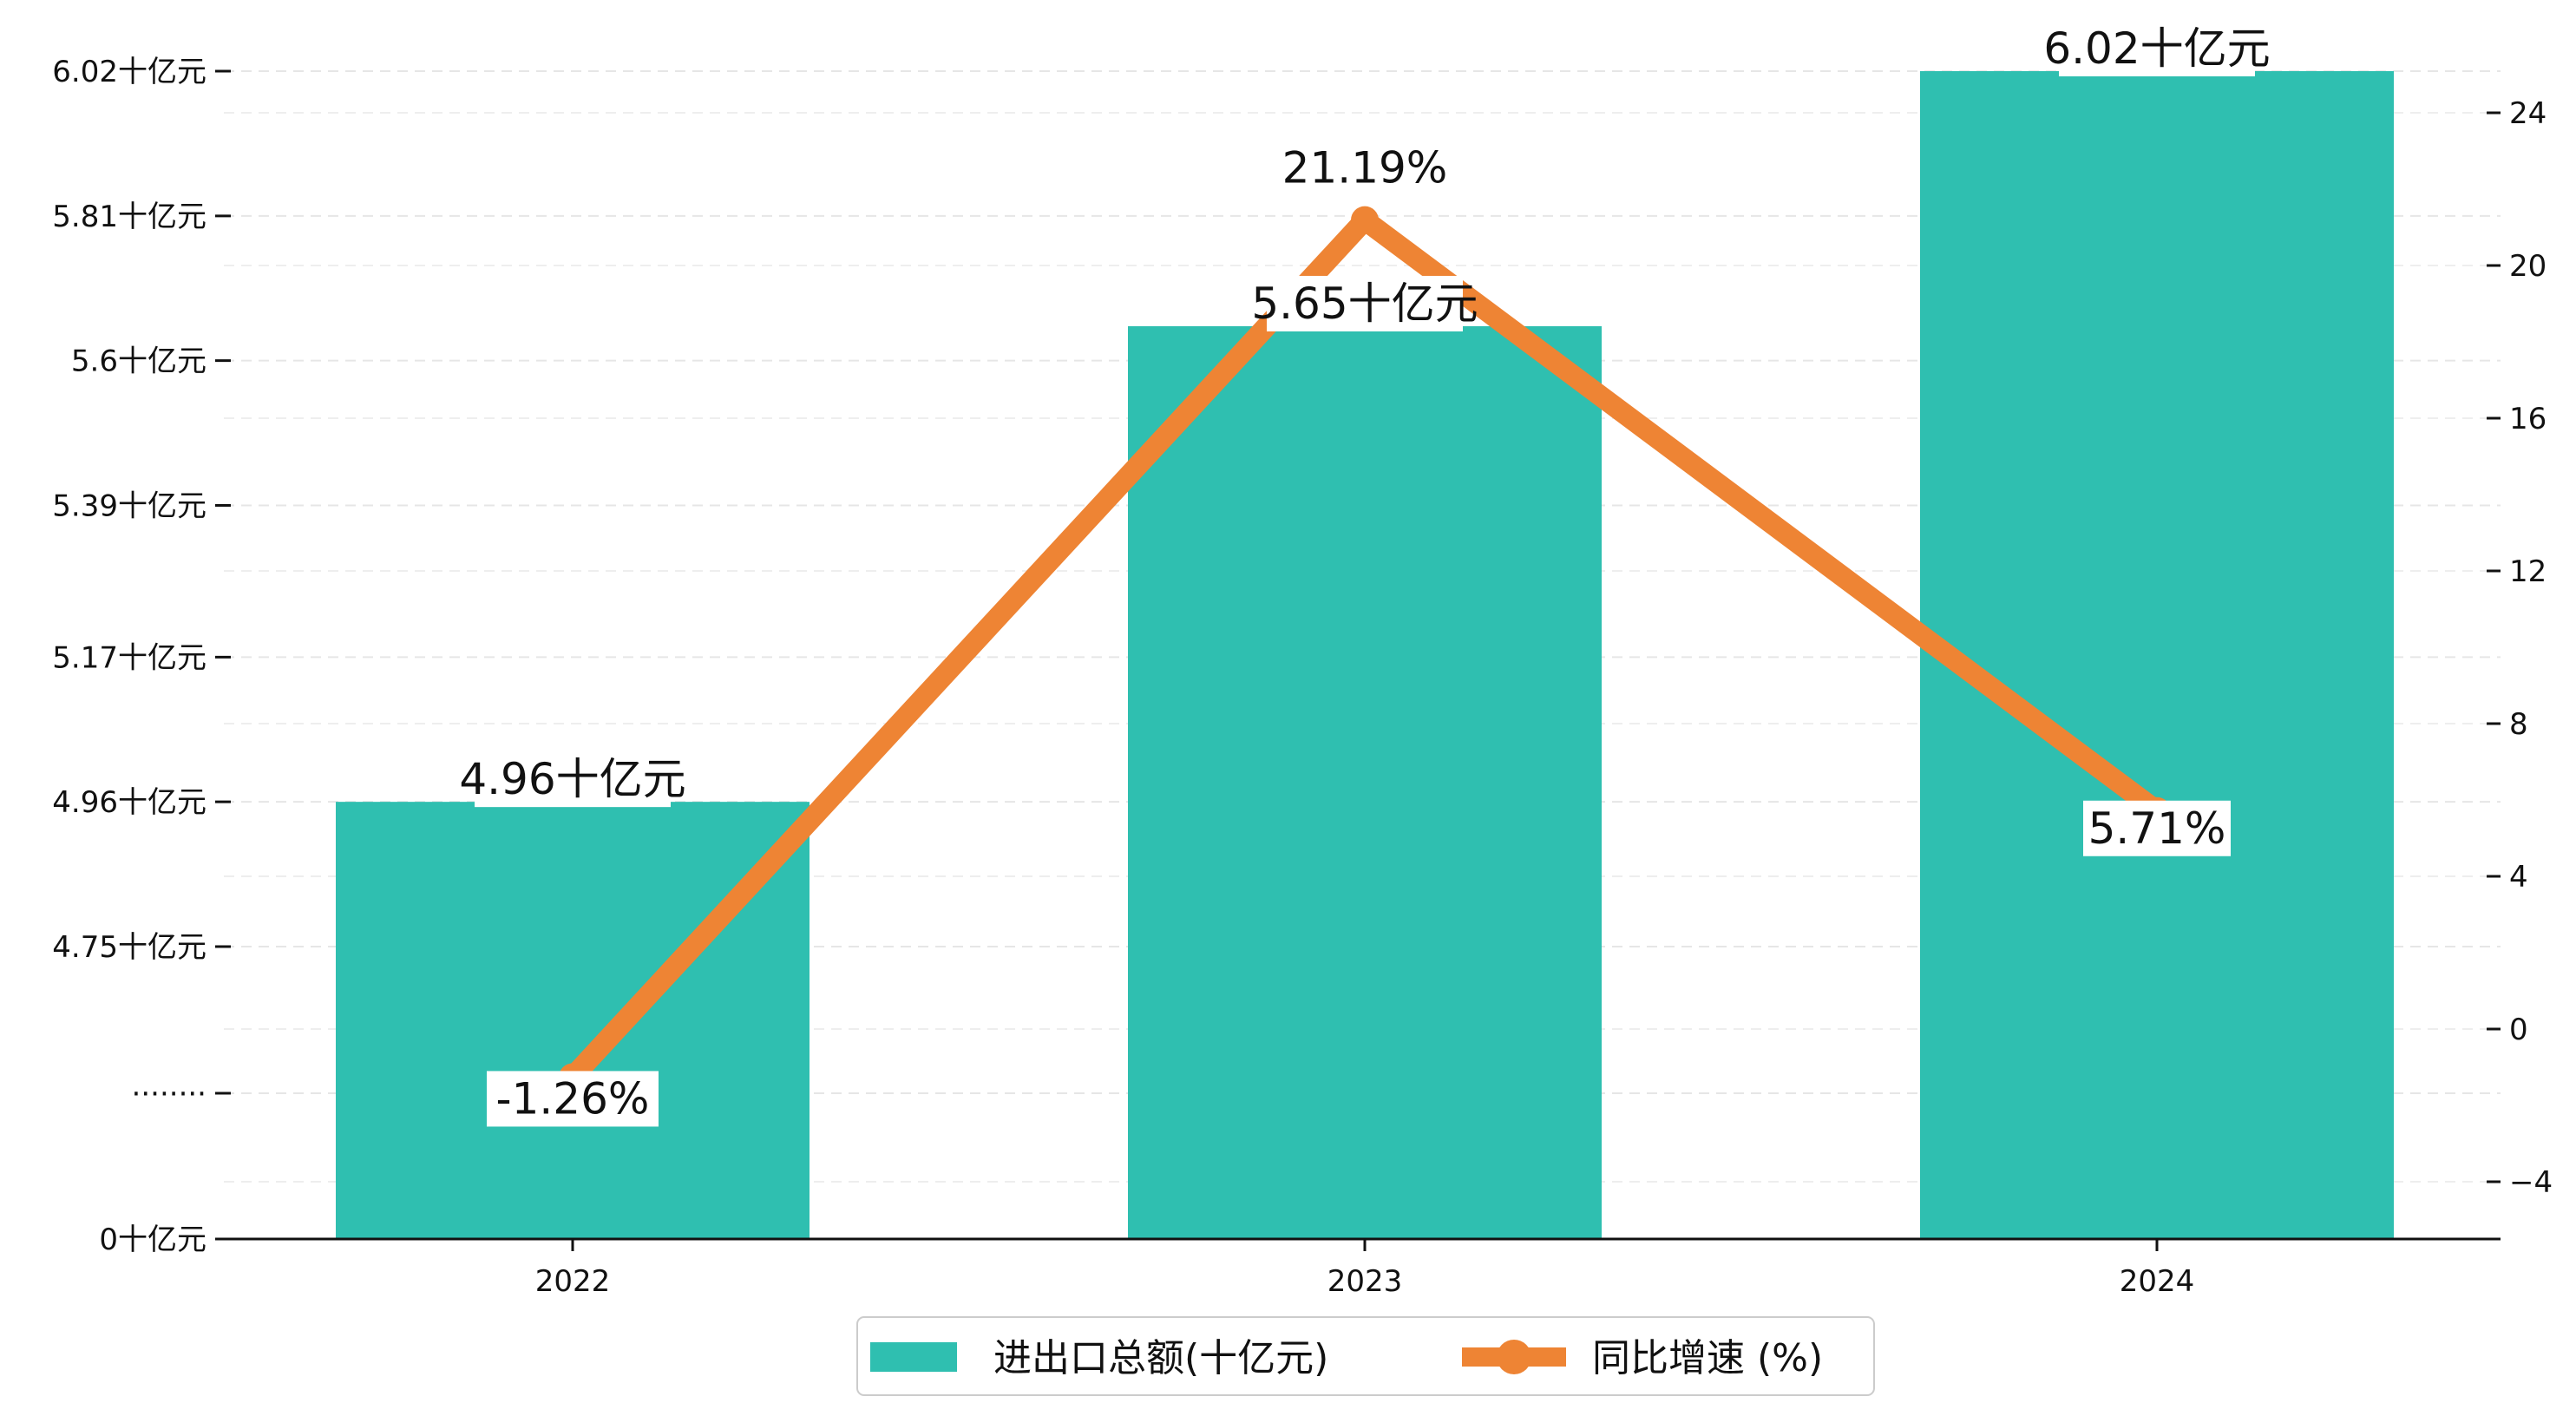  What do you see at coordinates (152, 1240) in the screenshot?
I see `left-tick-label: 0十亿元` at bounding box center [152, 1240].